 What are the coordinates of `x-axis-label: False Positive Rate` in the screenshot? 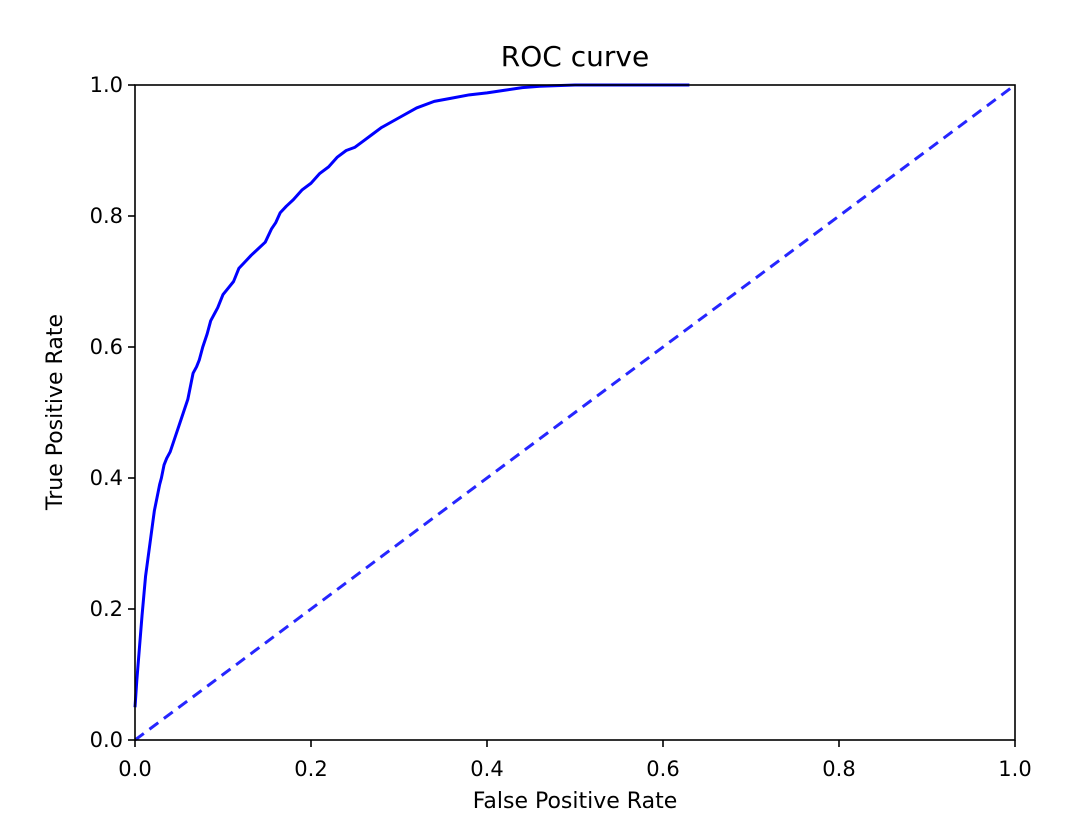 It's located at (575, 801).